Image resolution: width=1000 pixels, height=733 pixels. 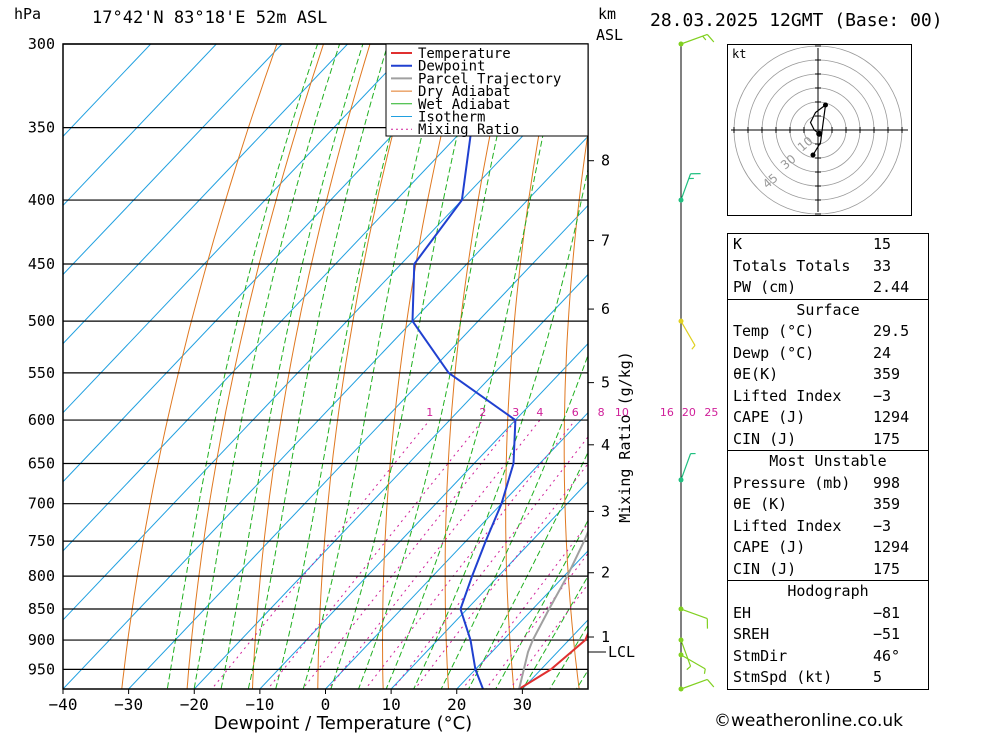 What do you see at coordinates (882, 352) in the screenshot?
I see `surface-value: 24` at bounding box center [882, 352].